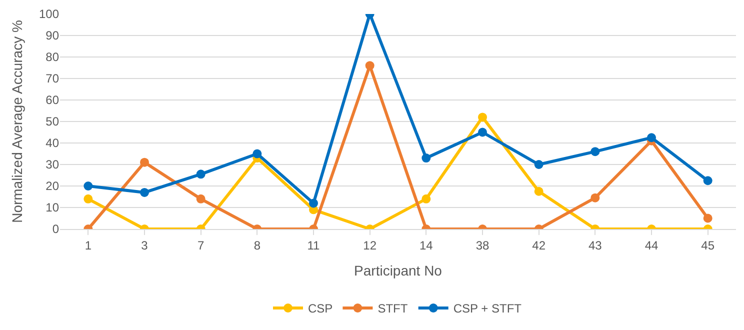 This screenshot has height=330, width=744. What do you see at coordinates (426, 245) in the screenshot?
I see `x-tick-label: 14` at bounding box center [426, 245].